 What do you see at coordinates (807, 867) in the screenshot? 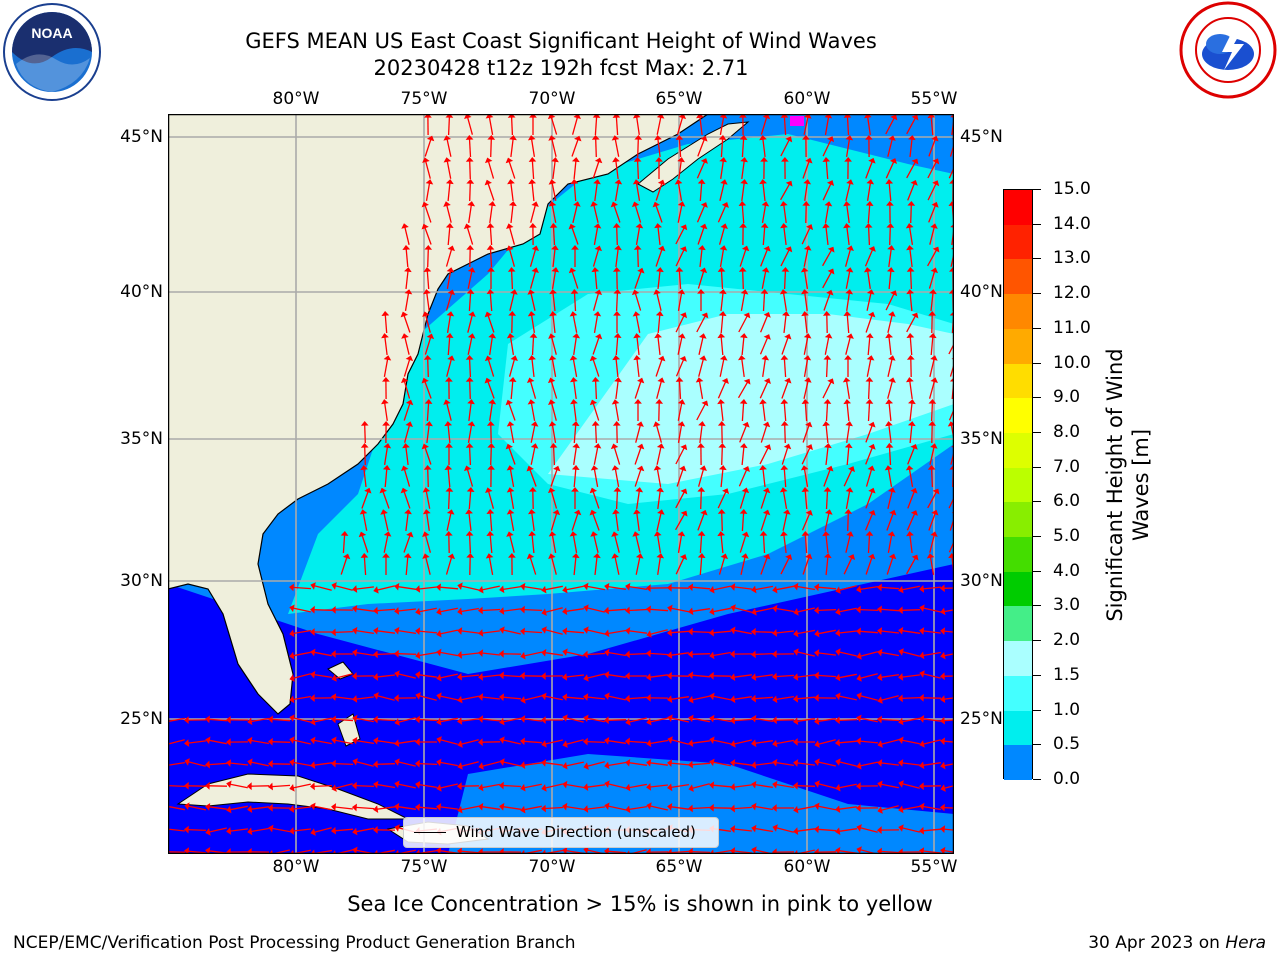
I see `lon-tick-bottom: 60°W` at bounding box center [807, 867].